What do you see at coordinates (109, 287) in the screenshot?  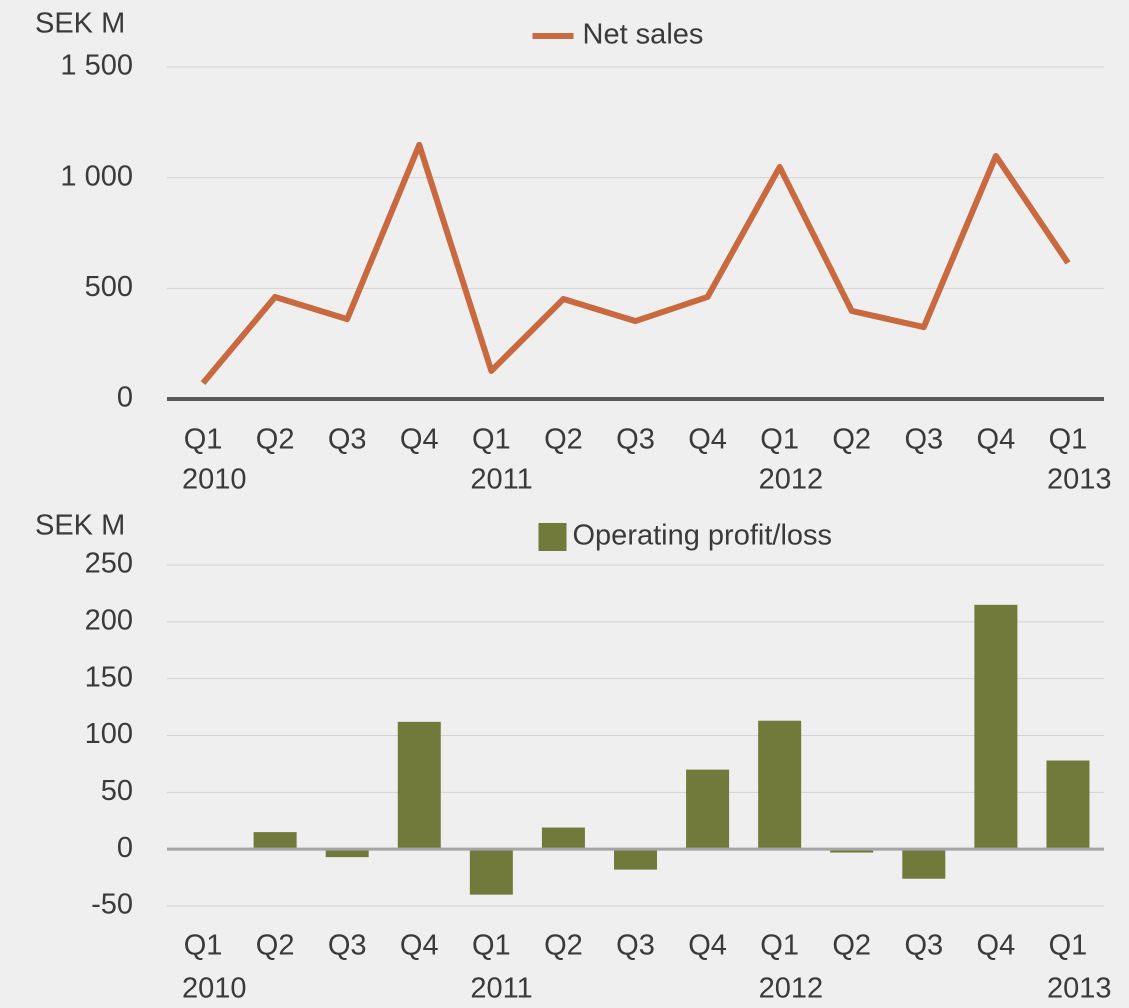 I see `y-tick-label: 500` at bounding box center [109, 287].